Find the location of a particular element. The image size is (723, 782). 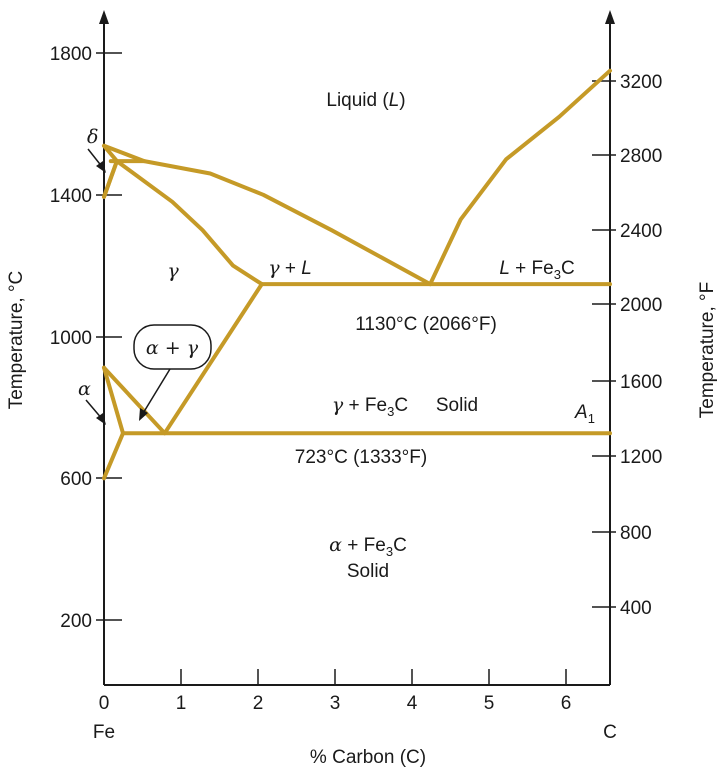

region-gamma-plus-liquid: γ + L is located at coordinates (290, 268).